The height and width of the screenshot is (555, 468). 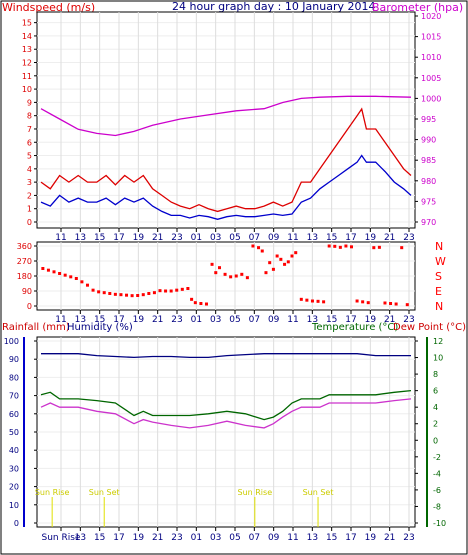 I want to click on x-tick-label: 03, so click(x=215, y=538).